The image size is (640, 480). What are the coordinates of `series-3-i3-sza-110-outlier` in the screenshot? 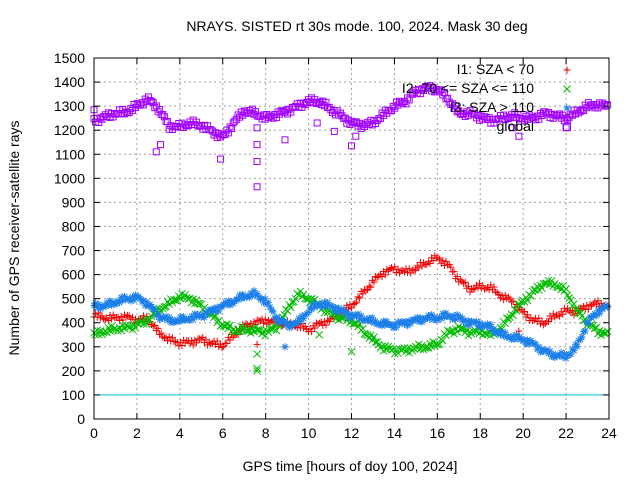 It's located at (285, 347).